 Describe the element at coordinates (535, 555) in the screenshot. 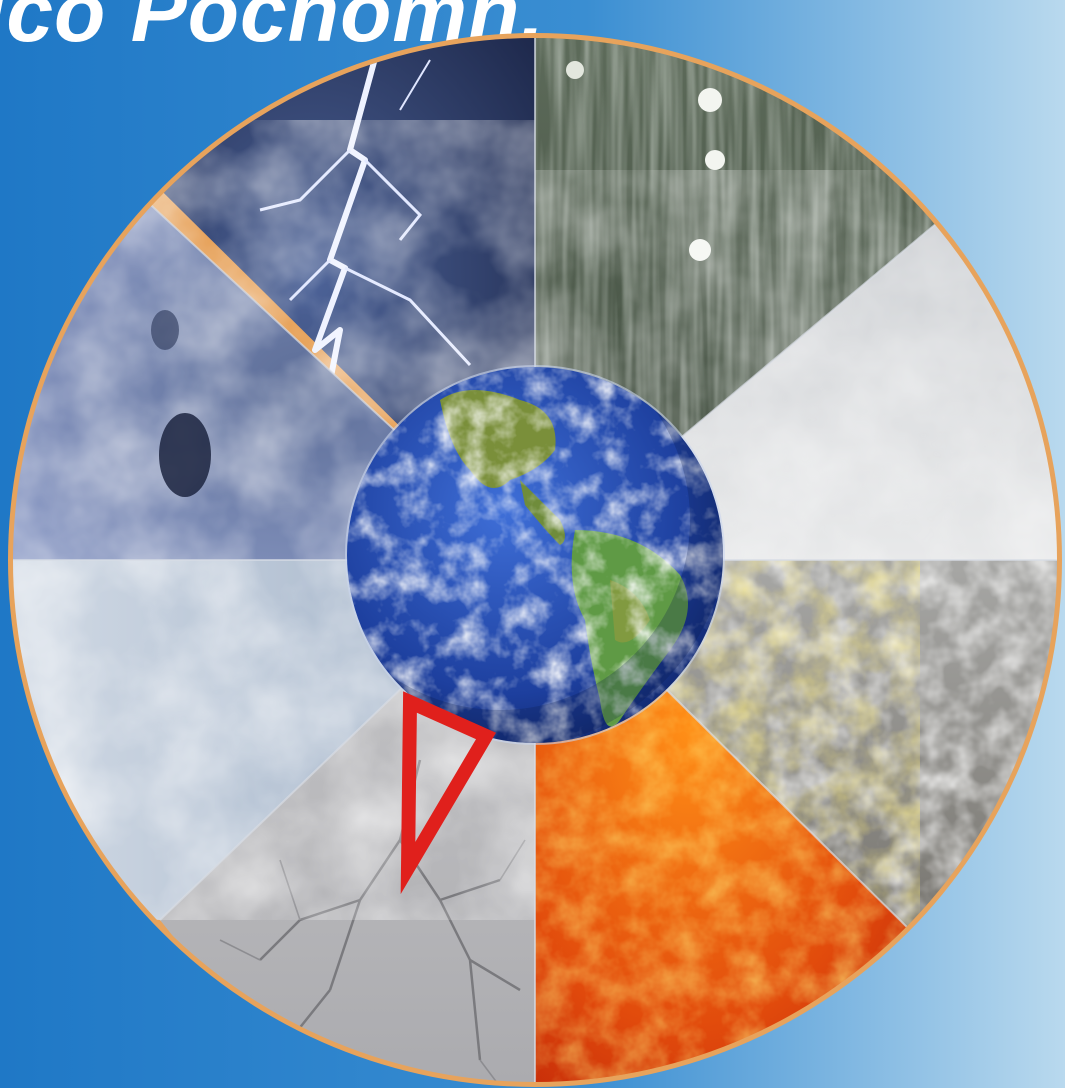

I see `earth-globe-icon` at that location.